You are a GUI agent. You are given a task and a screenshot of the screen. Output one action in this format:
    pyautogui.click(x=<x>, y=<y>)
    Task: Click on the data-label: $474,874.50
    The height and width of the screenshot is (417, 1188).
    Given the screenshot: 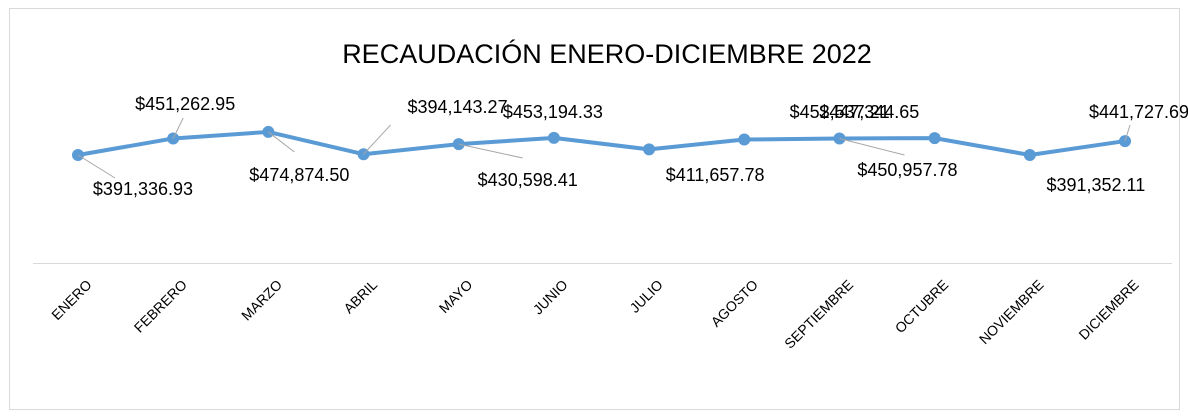 What is the action you would take?
    pyautogui.click(x=299, y=175)
    